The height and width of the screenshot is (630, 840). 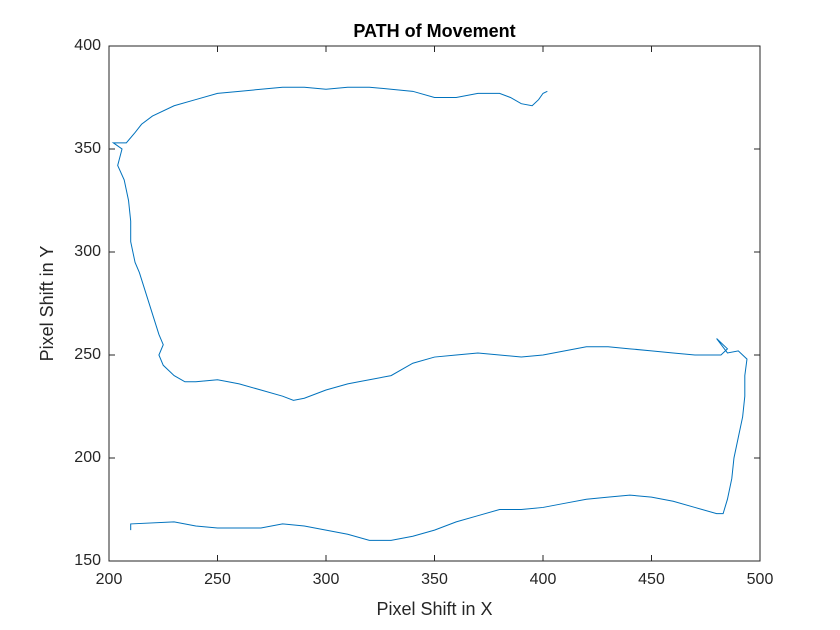 What do you see at coordinates (87, 560) in the screenshot?
I see `y-tick-label: 150` at bounding box center [87, 560].